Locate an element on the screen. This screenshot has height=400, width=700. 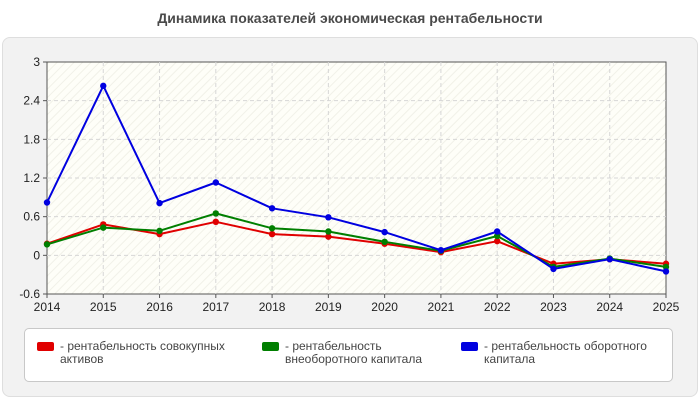
x-tick-label: 2019 is located at coordinates (328, 307).